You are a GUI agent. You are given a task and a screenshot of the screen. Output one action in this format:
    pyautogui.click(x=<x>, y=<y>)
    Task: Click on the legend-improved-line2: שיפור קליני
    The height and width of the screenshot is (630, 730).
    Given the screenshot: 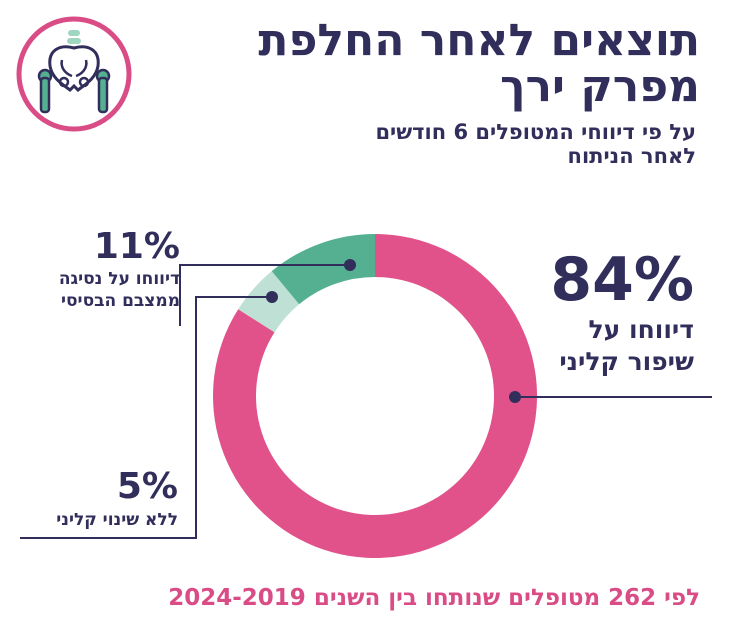 What is the action you would take?
    pyautogui.click(x=626, y=361)
    